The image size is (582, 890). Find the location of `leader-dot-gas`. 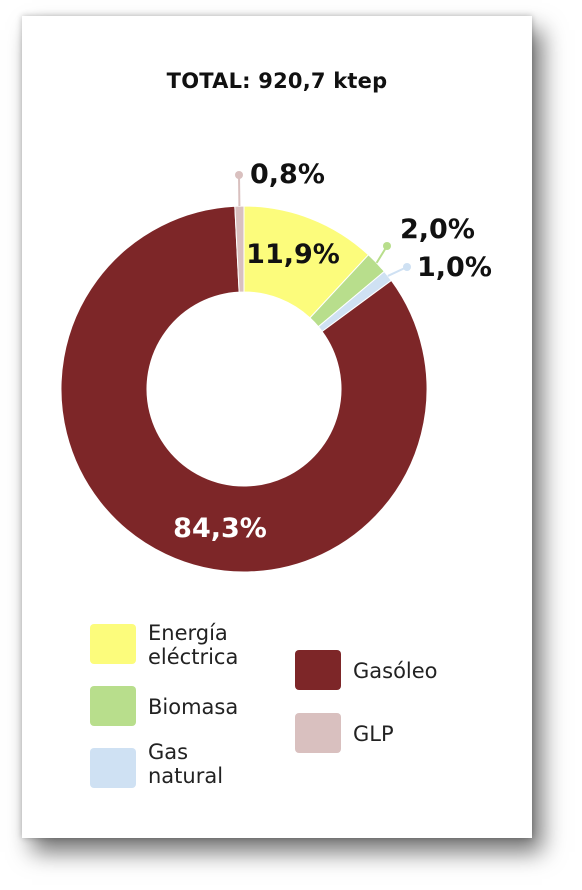

leader-dot-gas is located at coordinates (407, 267).